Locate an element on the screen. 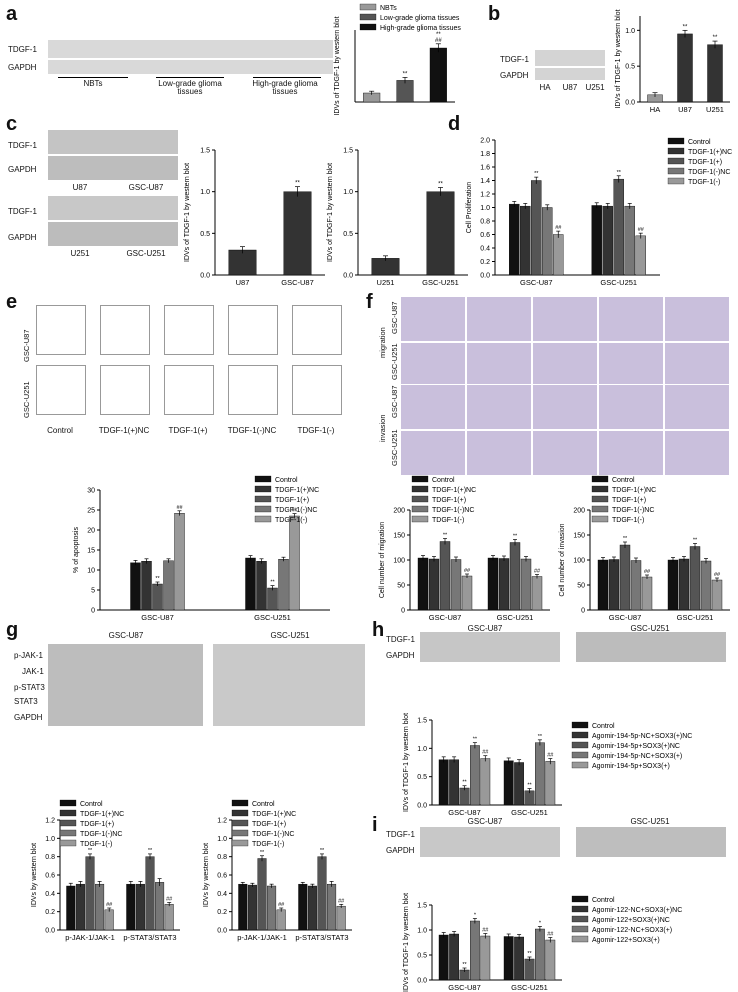 The image size is (738, 992). legend-label: Agomir-194-5p+SOX3(+) is located at coordinates (631, 766).